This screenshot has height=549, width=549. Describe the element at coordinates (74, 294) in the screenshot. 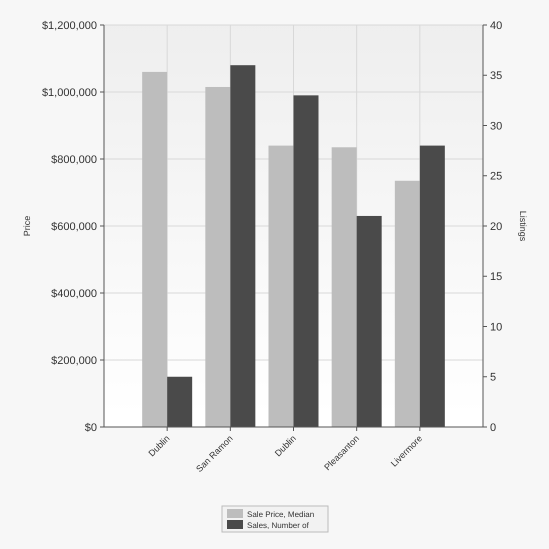

I see `y-tick-label: $400,000` at that location.